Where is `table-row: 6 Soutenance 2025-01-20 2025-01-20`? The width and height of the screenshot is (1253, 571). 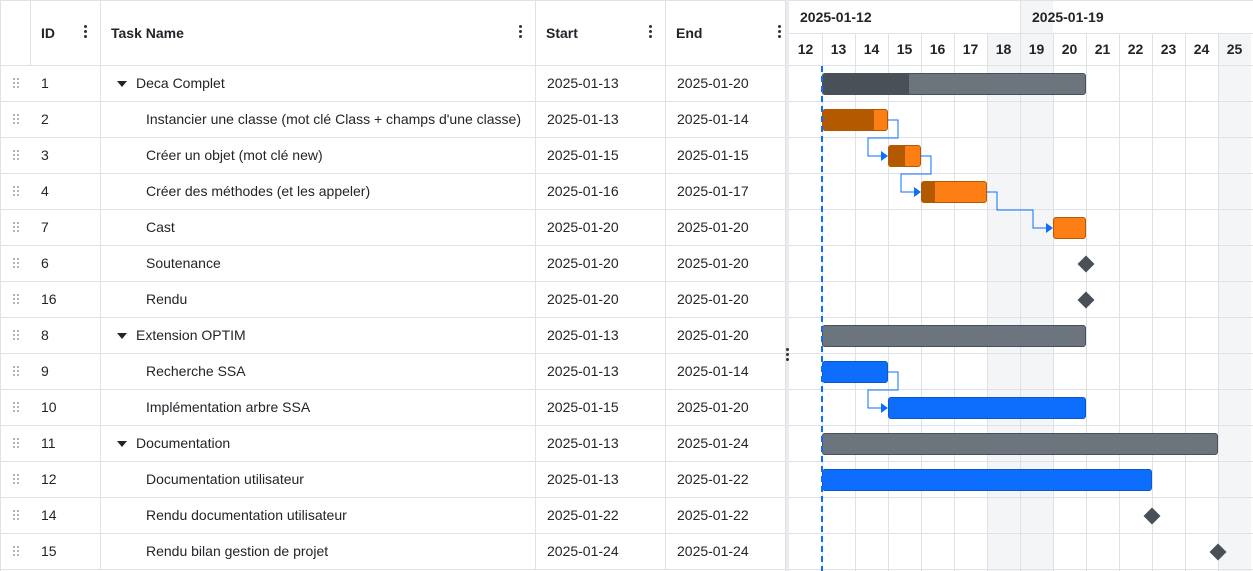 table-row: 6 Soutenance 2025-01-20 2025-01-20 is located at coordinates (393, 264).